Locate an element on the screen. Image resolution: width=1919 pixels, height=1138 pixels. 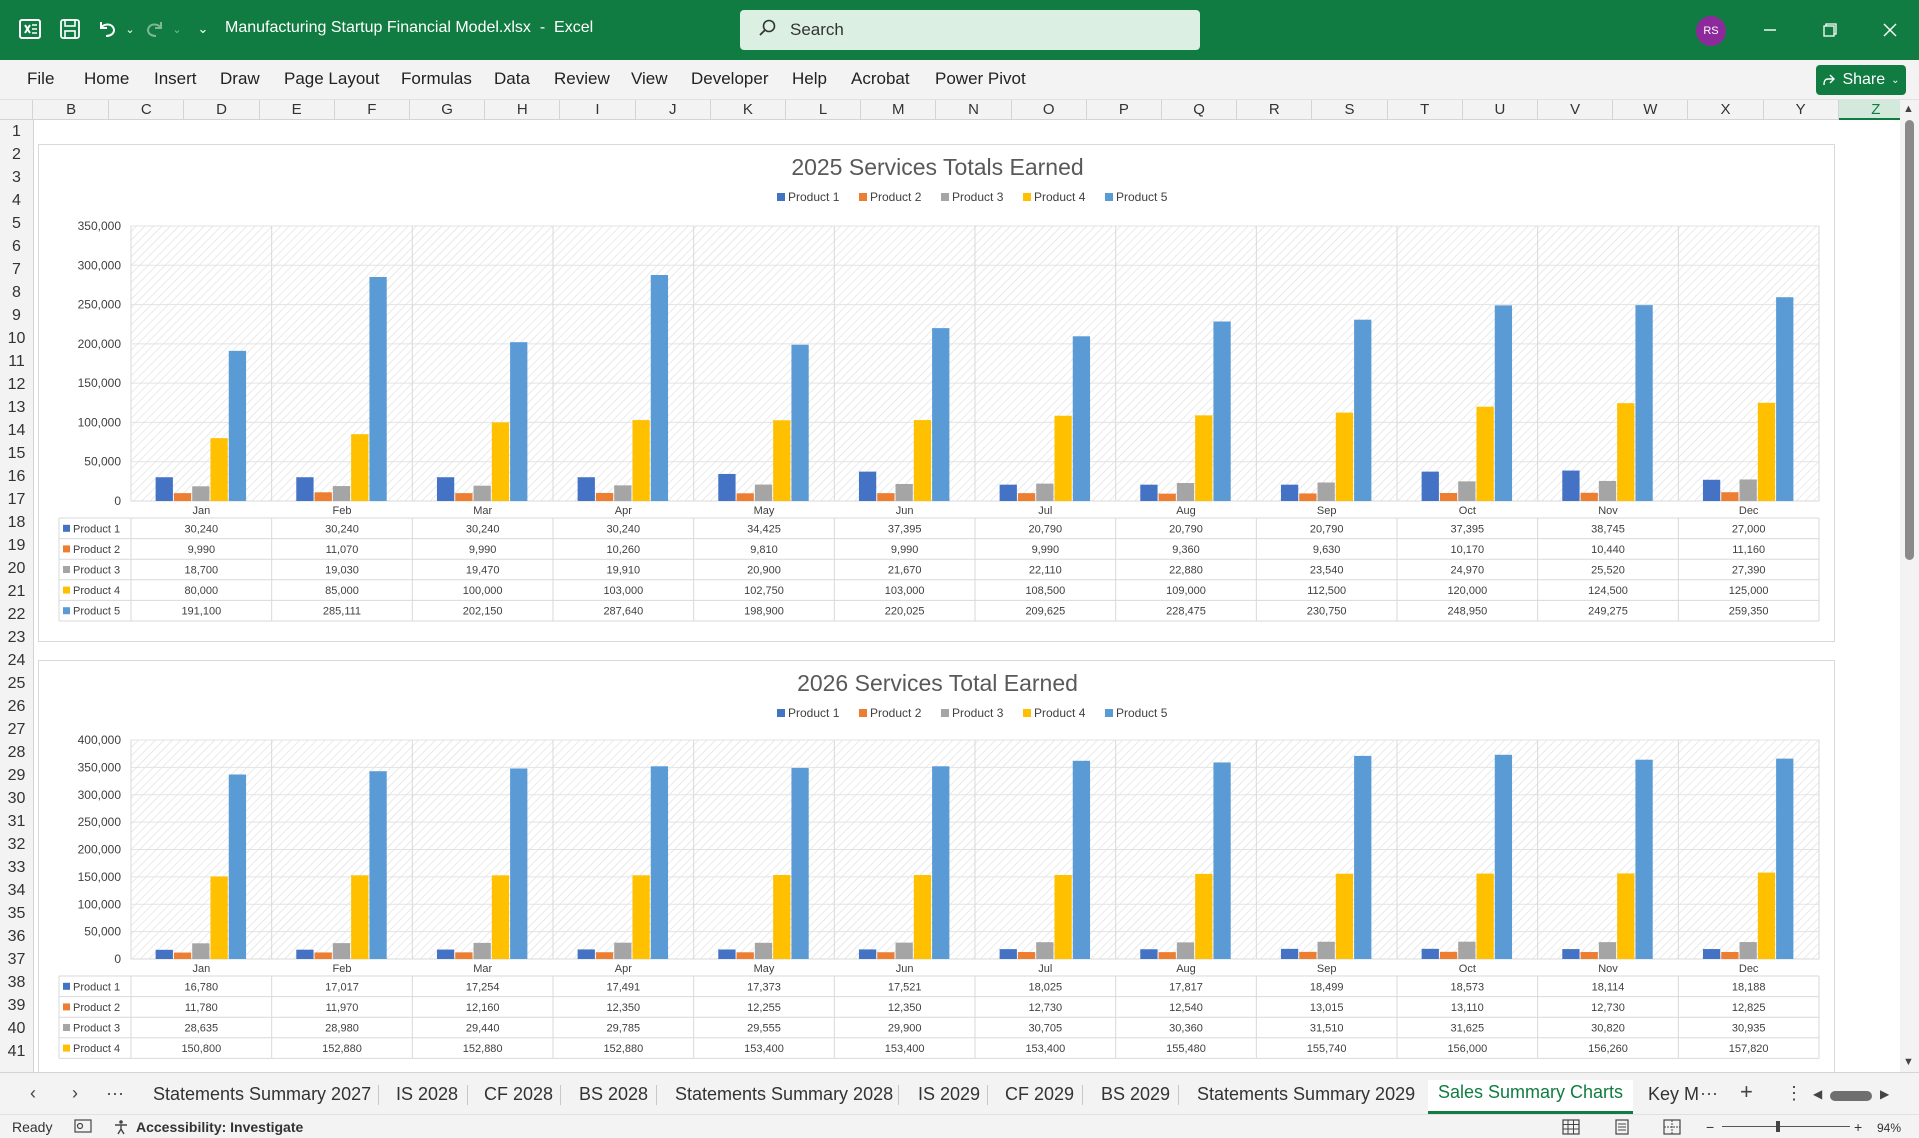
accessibility-icon is located at coordinates (121, 1128).